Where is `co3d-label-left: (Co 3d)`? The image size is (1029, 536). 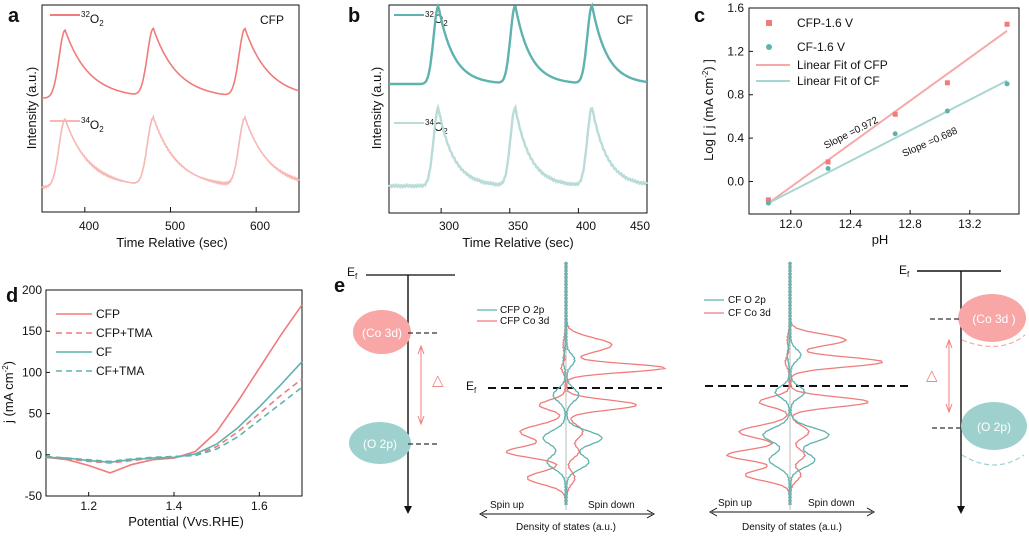
co3d-label-left: (Co 3d) is located at coordinates (382, 333).